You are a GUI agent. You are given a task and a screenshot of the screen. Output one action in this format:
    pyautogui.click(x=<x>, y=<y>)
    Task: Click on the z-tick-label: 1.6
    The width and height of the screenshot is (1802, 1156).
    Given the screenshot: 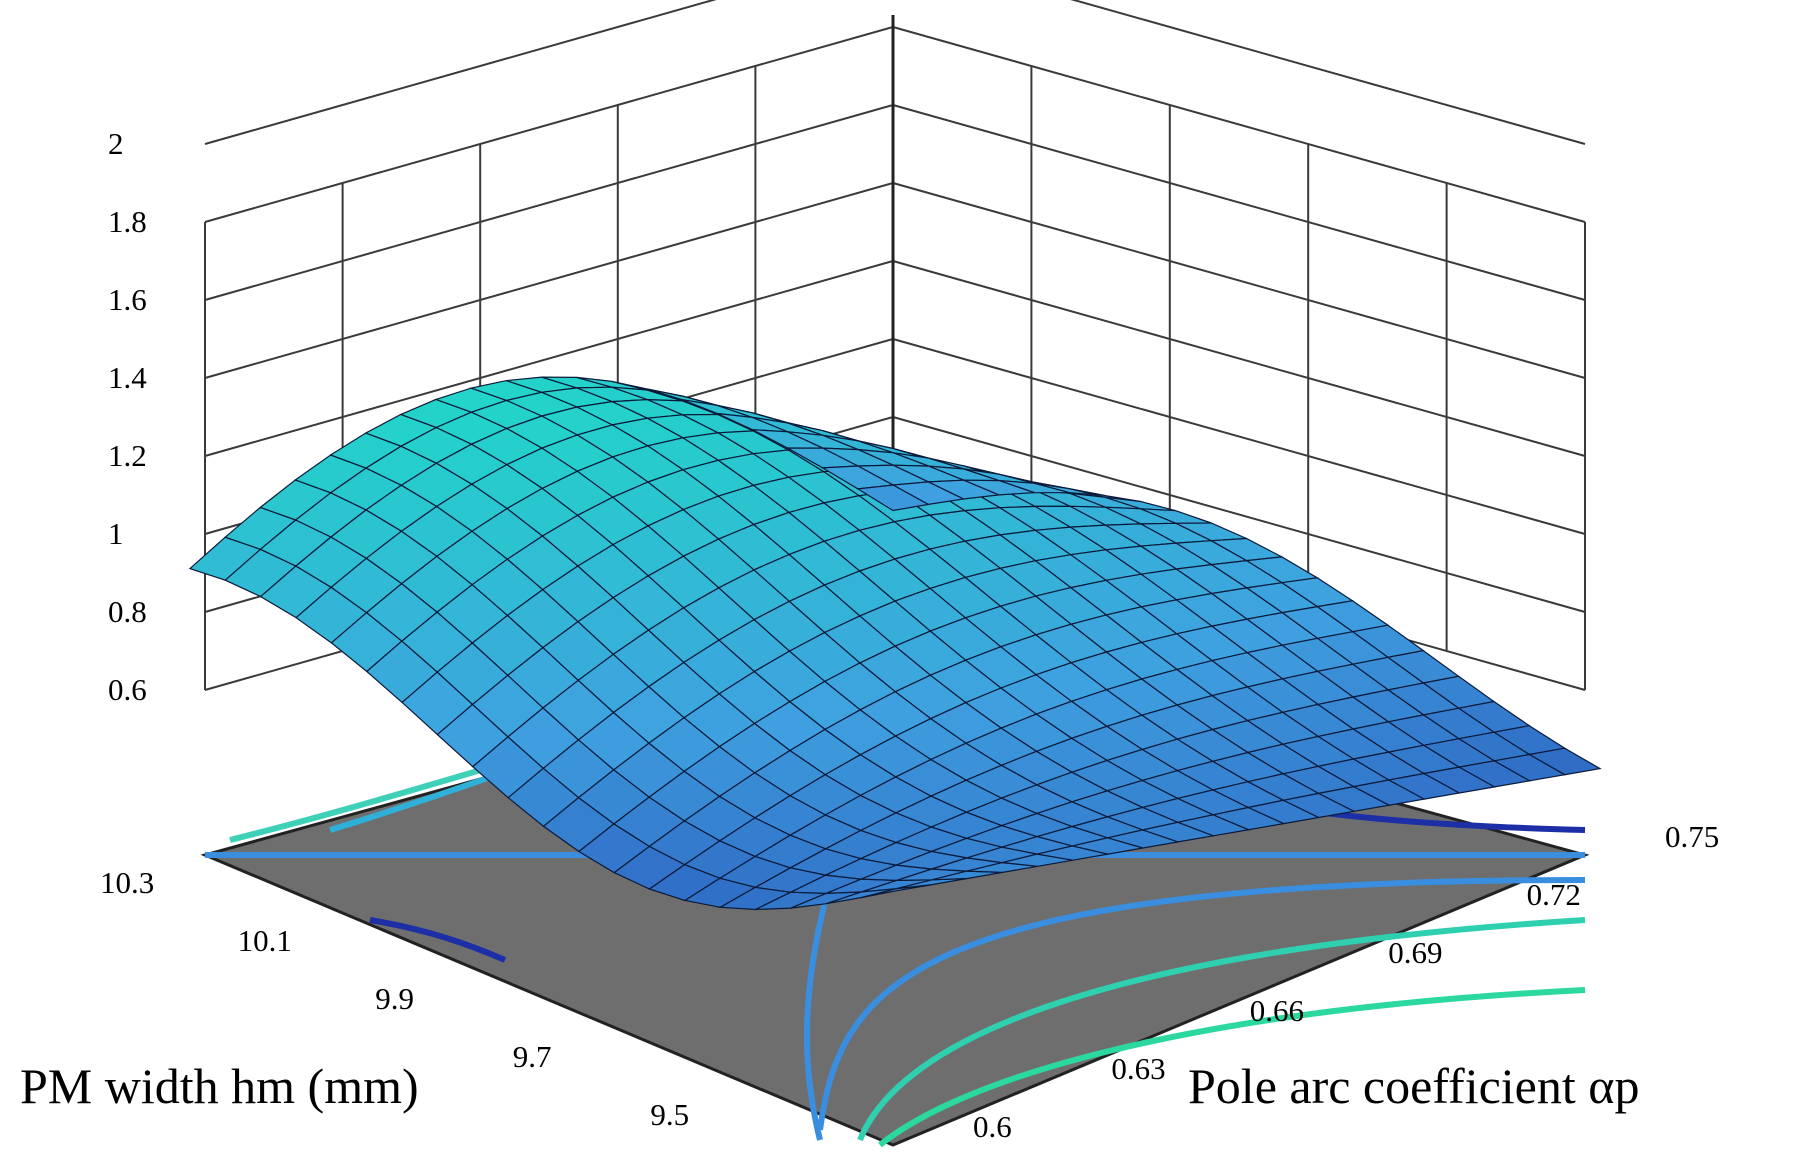 What is the action you would take?
    pyautogui.click(x=127, y=299)
    